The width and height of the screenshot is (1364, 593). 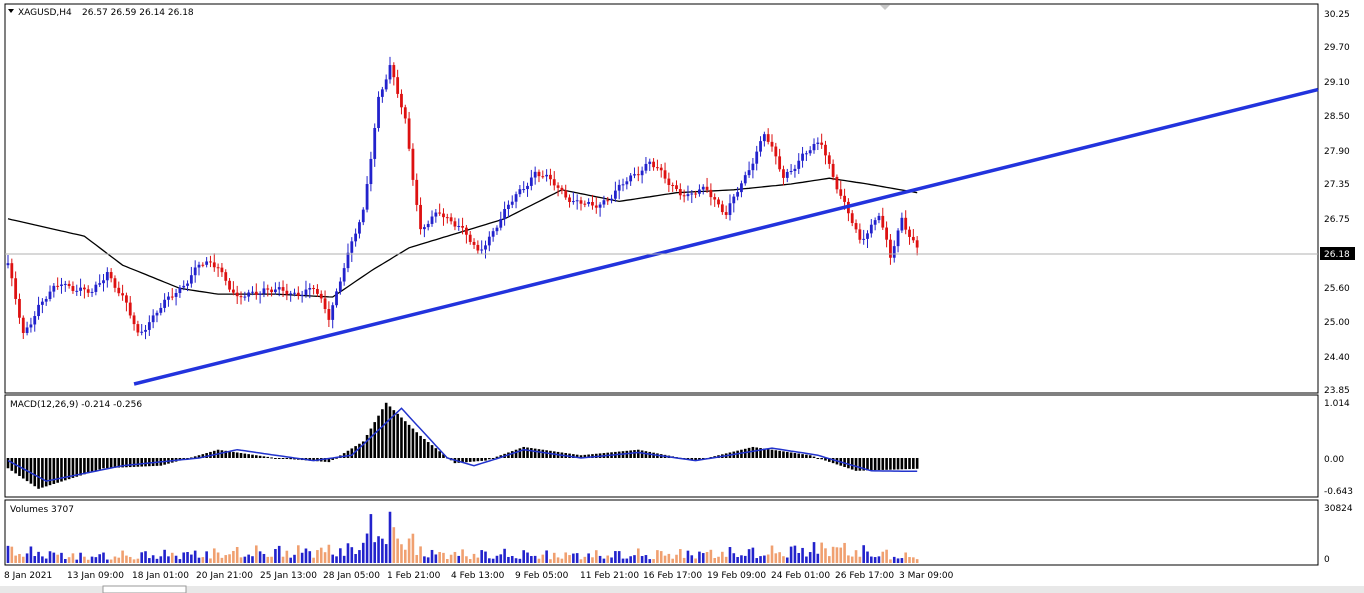 What do you see at coordinates (885, 7) in the screenshot?
I see `chart-shift-icon` at bounding box center [885, 7].